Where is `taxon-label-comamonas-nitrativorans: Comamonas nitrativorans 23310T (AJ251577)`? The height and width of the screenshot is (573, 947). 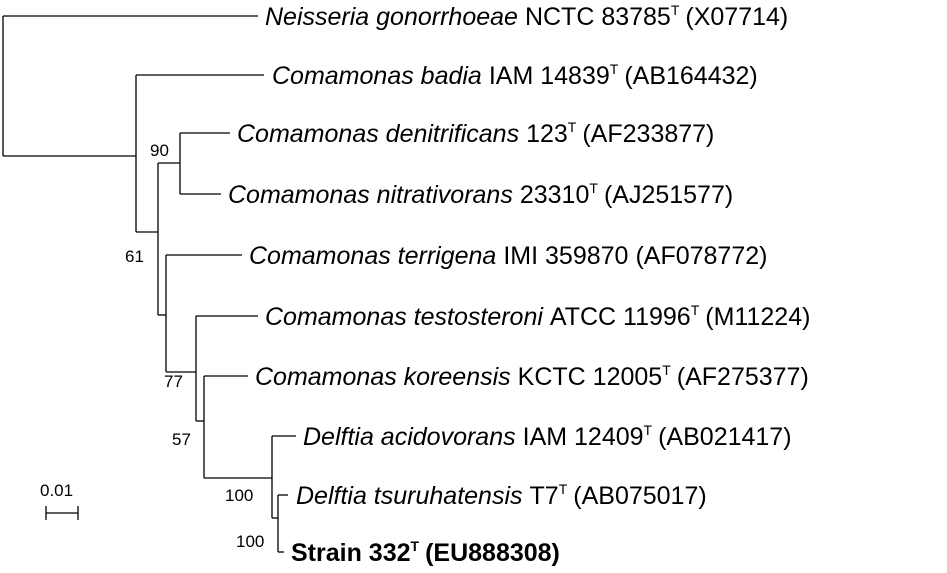 taxon-label-comamonas-nitrativorans: Comamonas nitrativorans 23310T (AJ251577) is located at coordinates (480, 194).